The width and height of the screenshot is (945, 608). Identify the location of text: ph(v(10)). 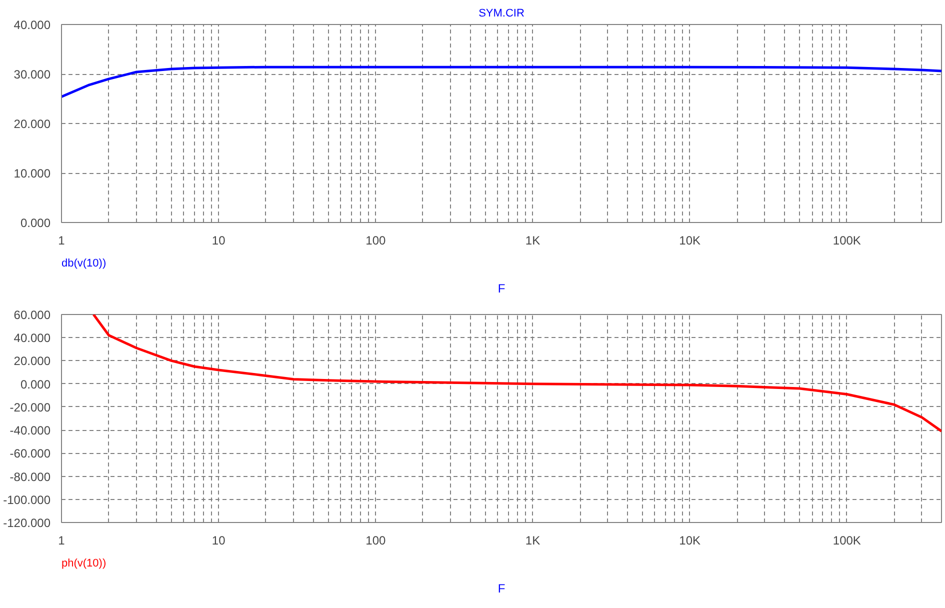
(84, 564).